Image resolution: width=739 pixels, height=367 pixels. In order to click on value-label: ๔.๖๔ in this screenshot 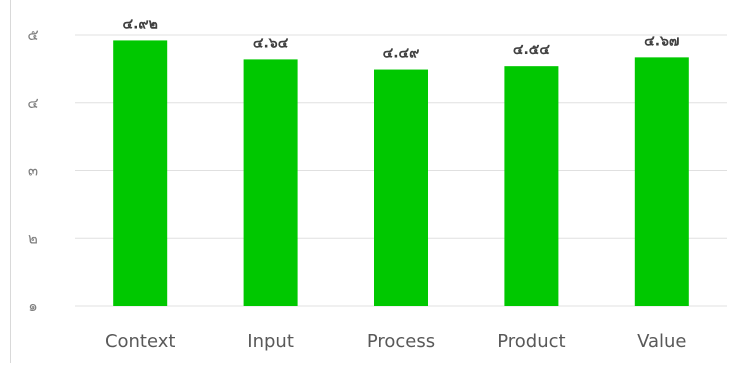, I will do `click(271, 43)`.